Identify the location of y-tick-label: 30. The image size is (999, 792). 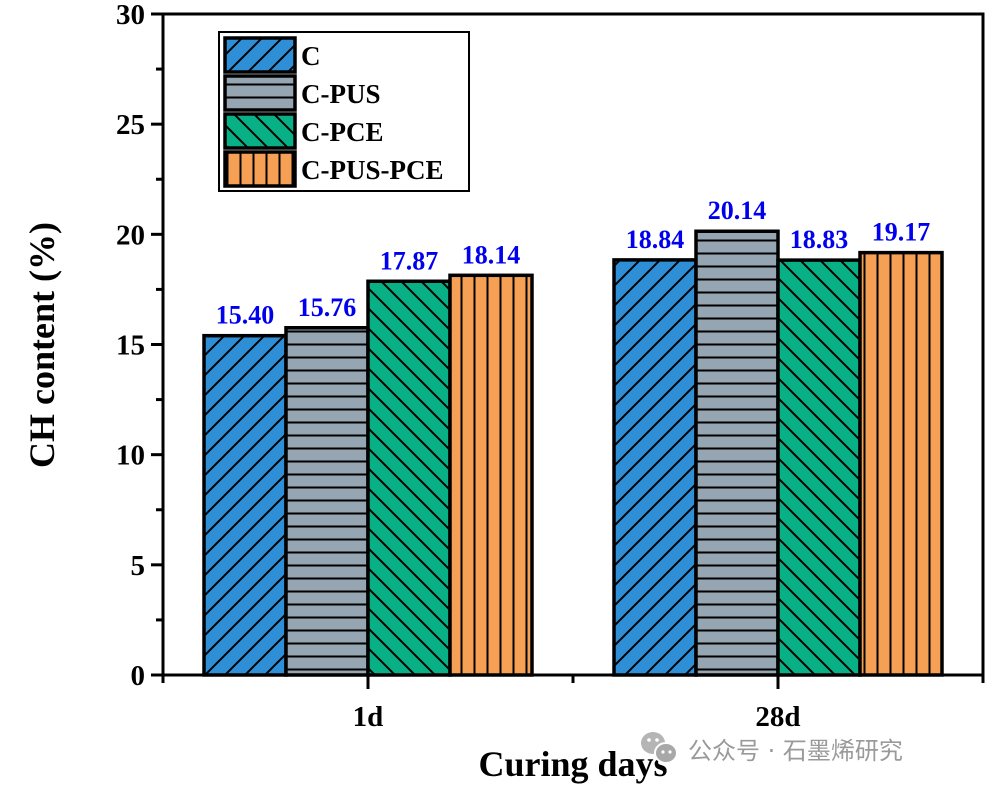
(130, 15).